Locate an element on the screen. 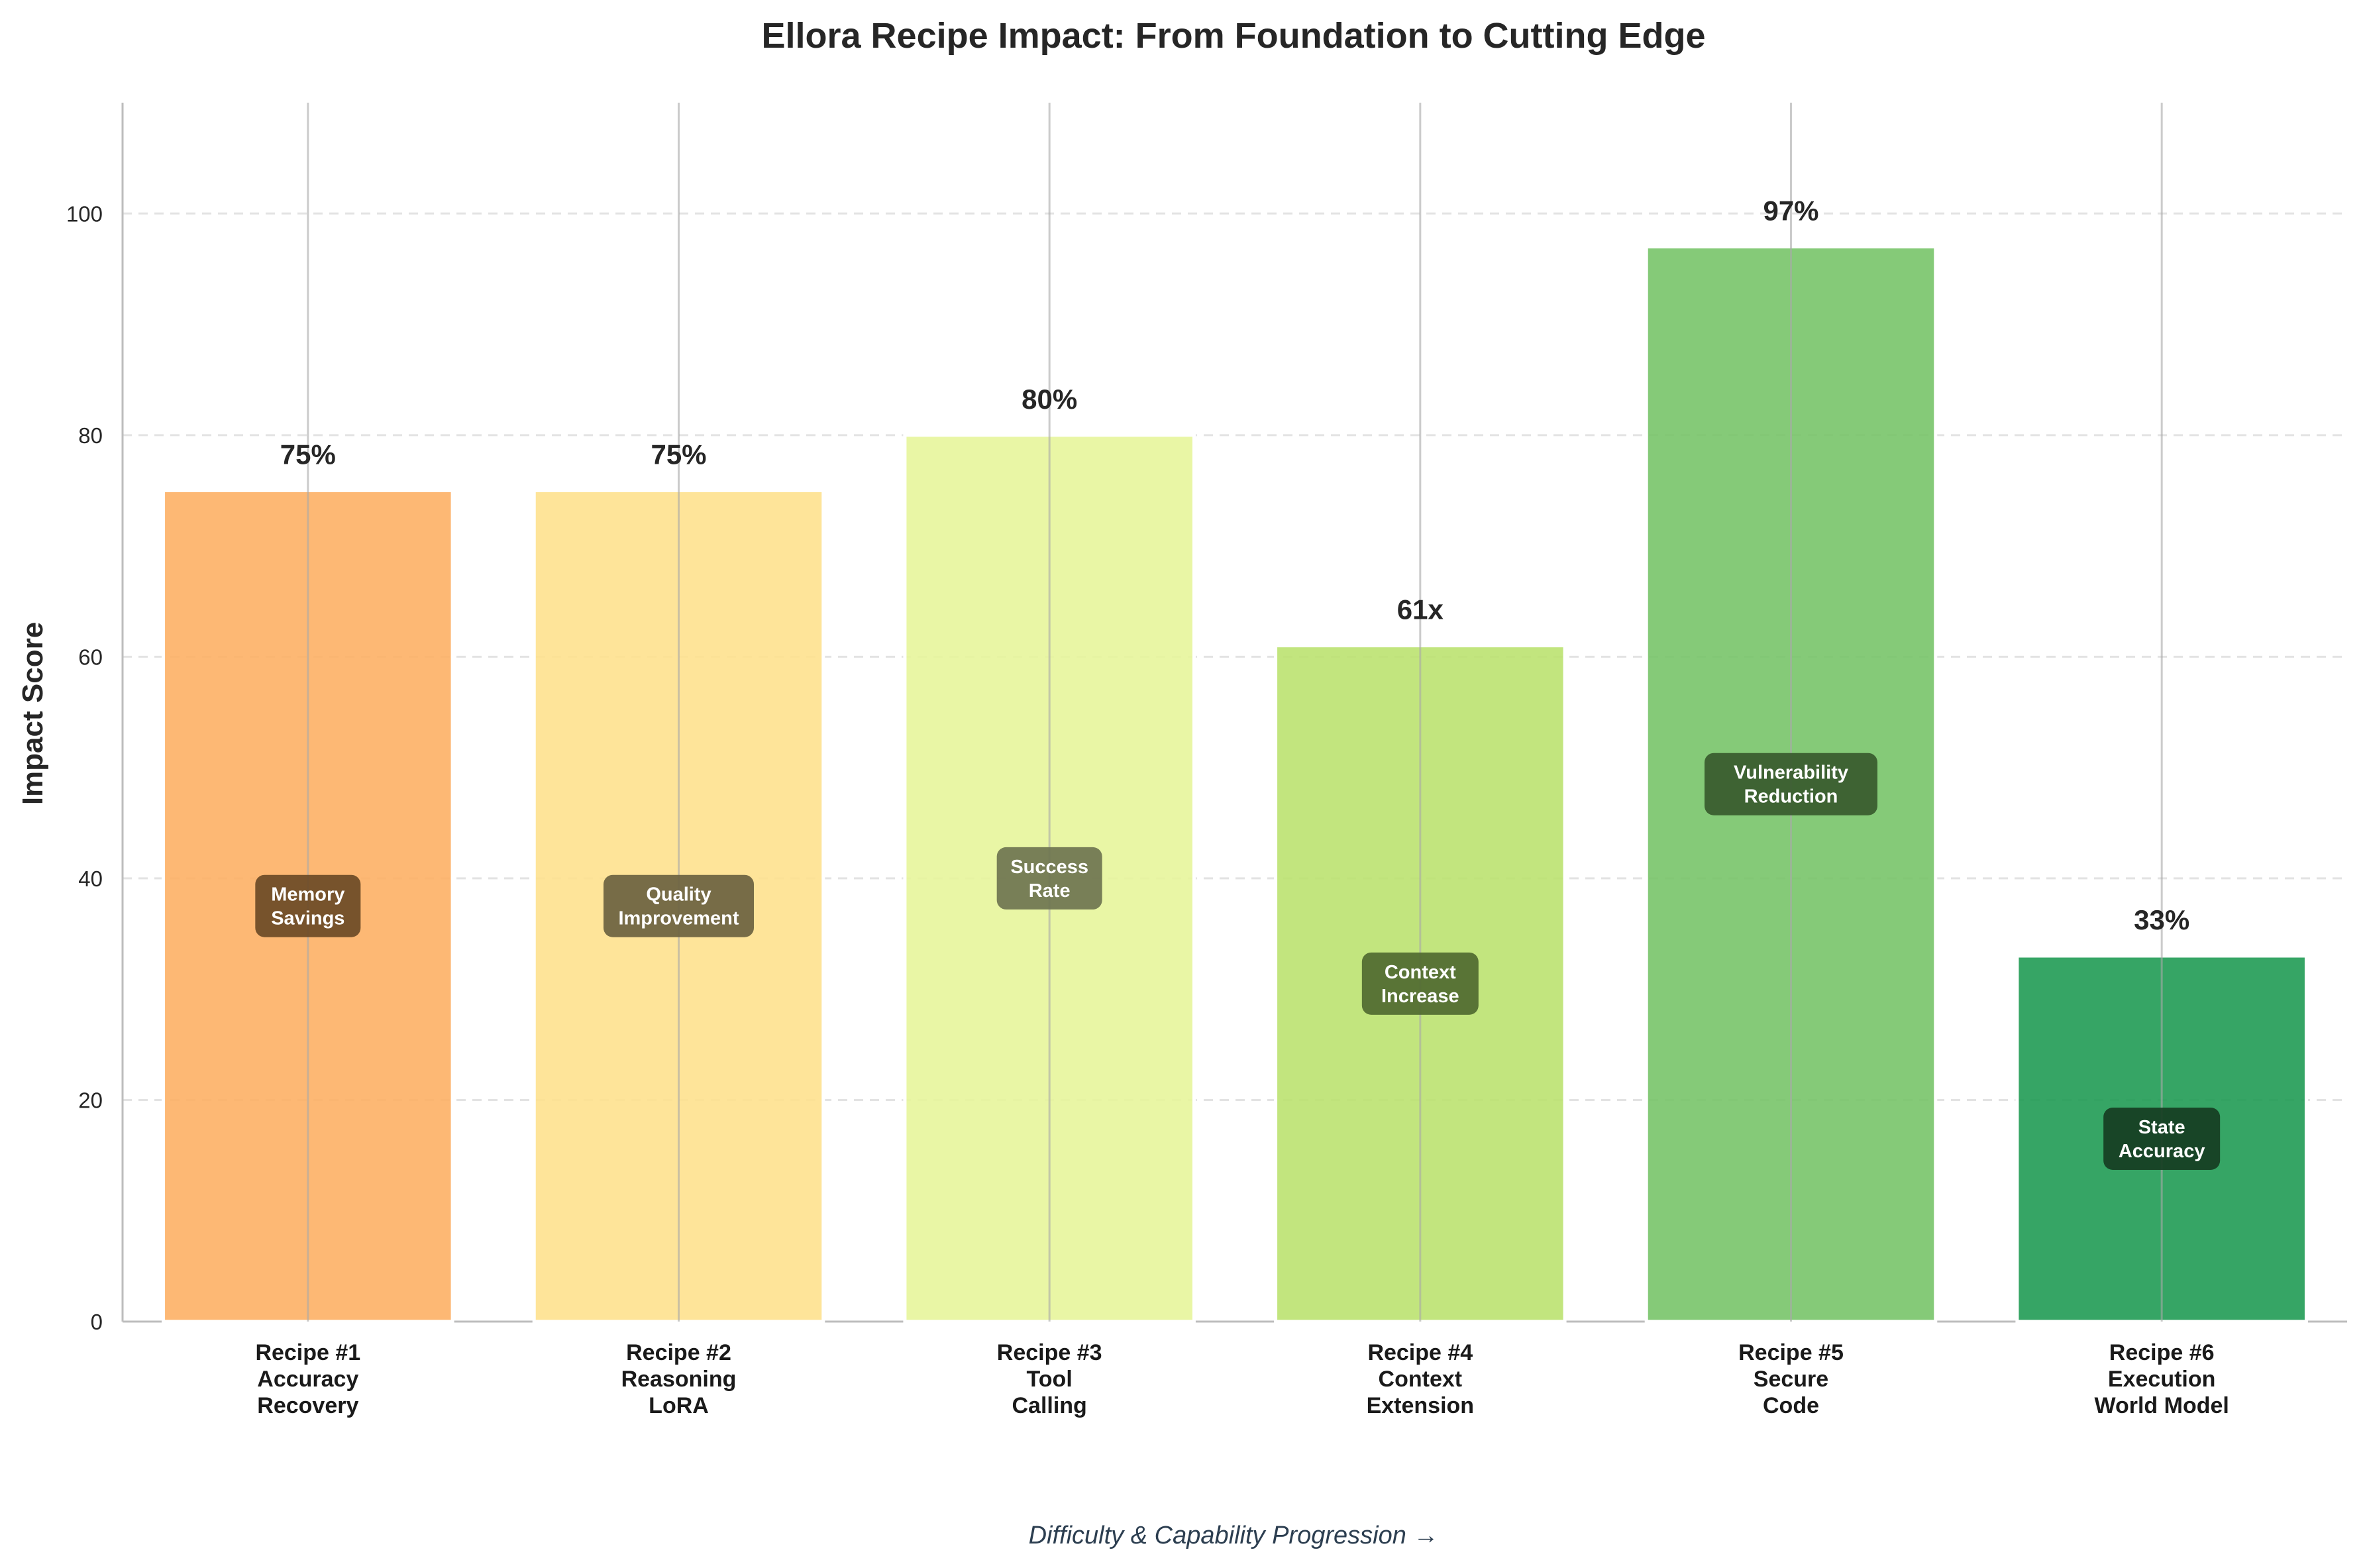  x-tick-label: Recipe #5 is located at coordinates (1791, 1352).